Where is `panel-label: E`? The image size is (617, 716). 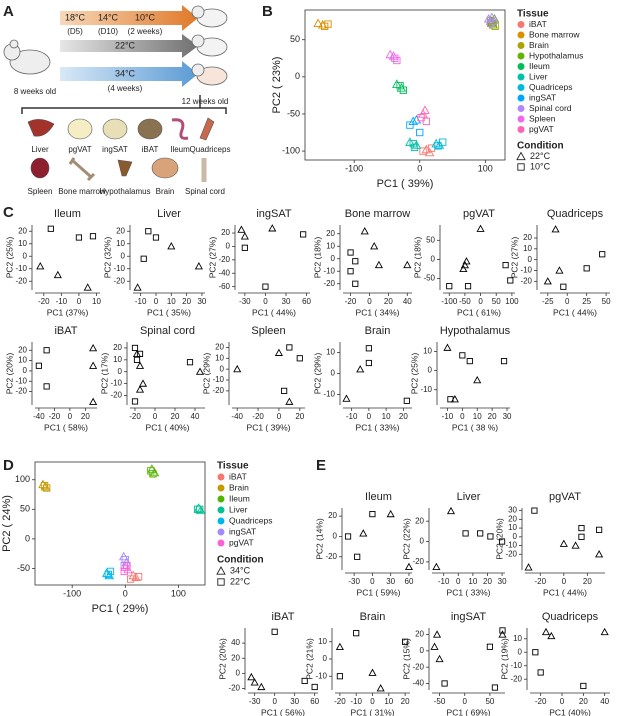 panel-label: E is located at coordinates (321, 465).